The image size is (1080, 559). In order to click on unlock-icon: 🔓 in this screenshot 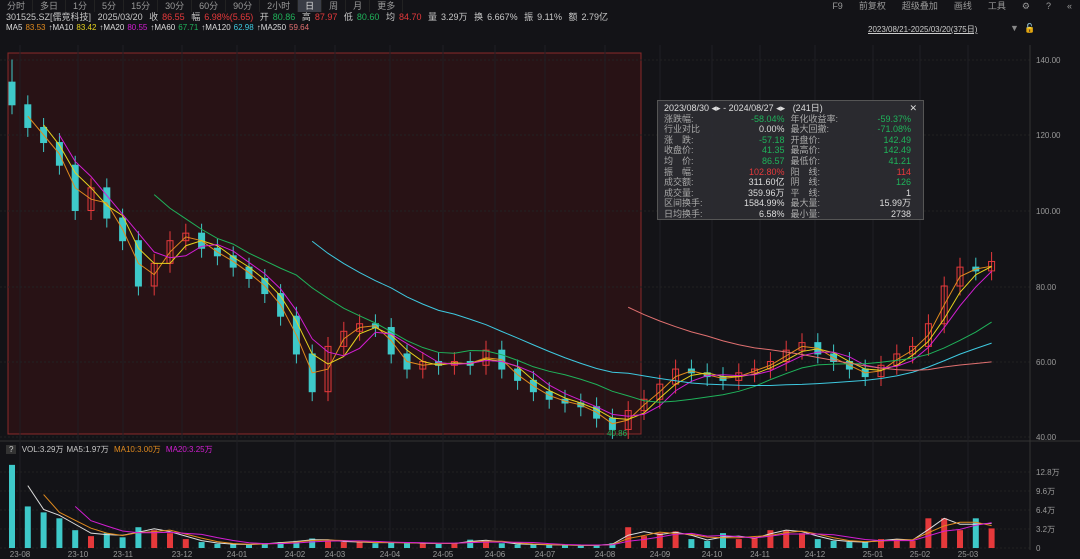, I will do `click(1030, 28)`.